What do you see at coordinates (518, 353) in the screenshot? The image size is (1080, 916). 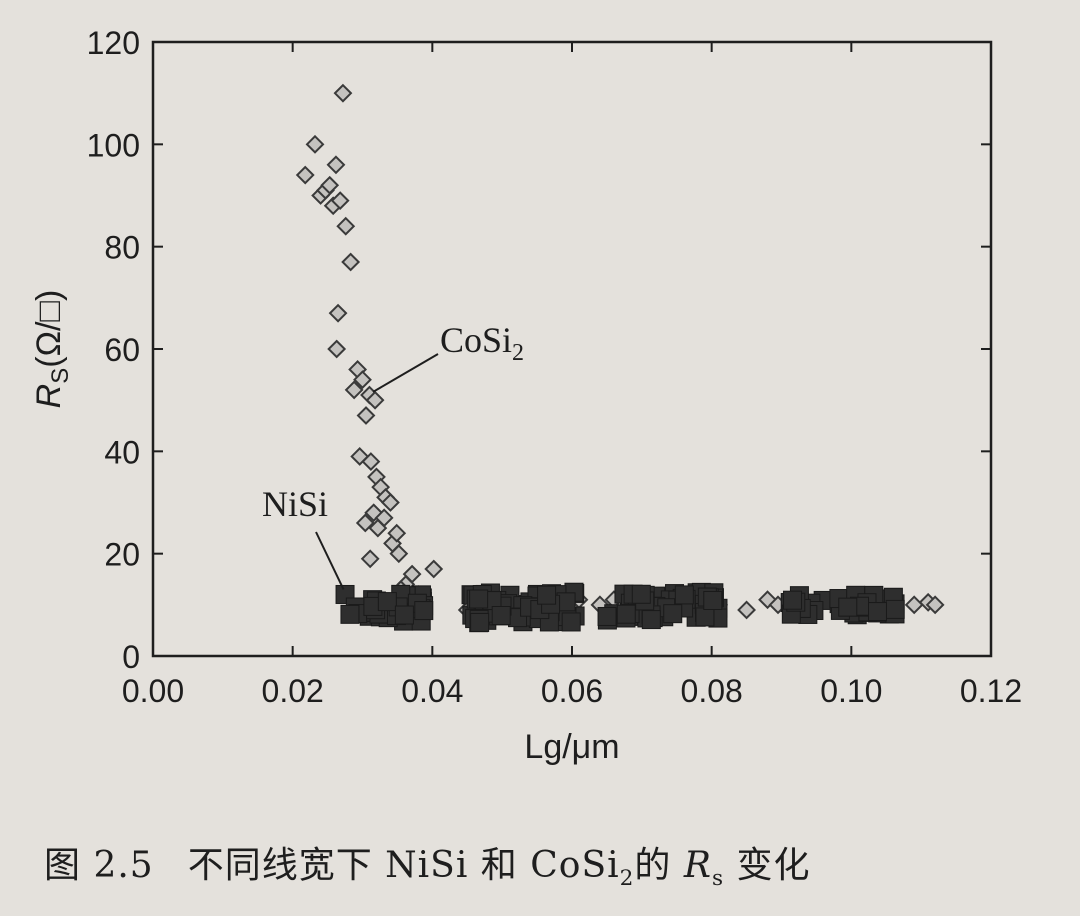 I see `cosi2-annotation-subscript: 2` at bounding box center [518, 353].